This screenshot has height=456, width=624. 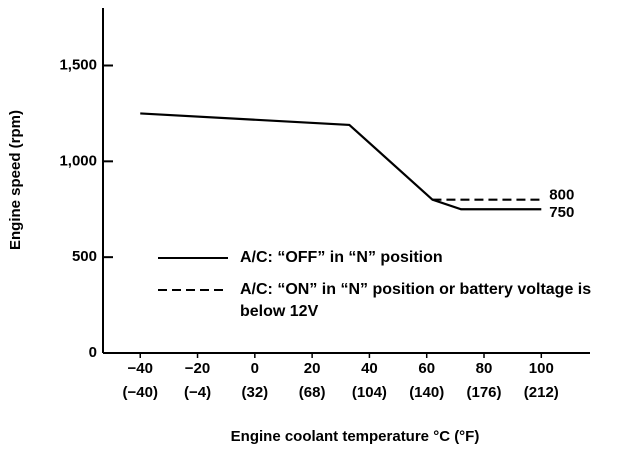 I want to click on x2-tick-label: (−40), so click(x=140, y=392).